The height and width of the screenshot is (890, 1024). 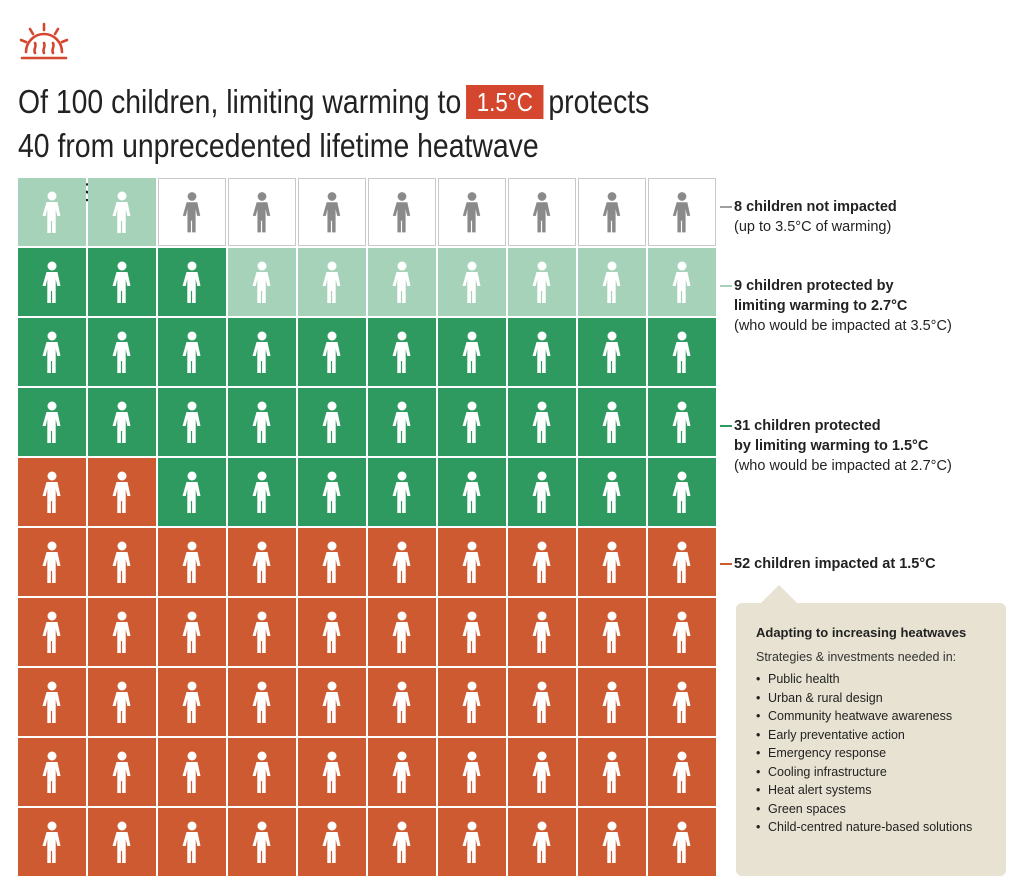 I want to click on legend-not-impacted-sub: (up to 3.5°C of warming), so click(x=813, y=227).